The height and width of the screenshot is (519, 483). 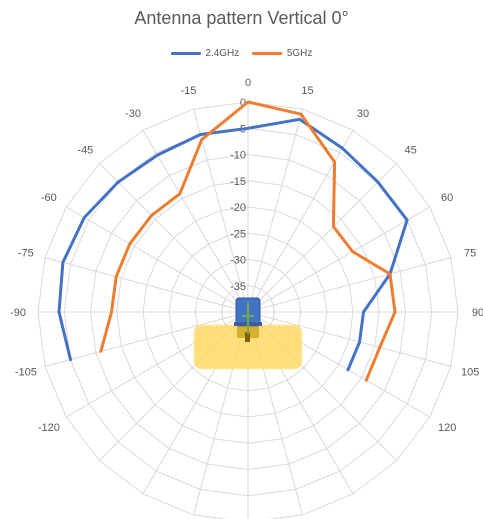 I want to click on angle-tick-label: 30, so click(x=363, y=114).